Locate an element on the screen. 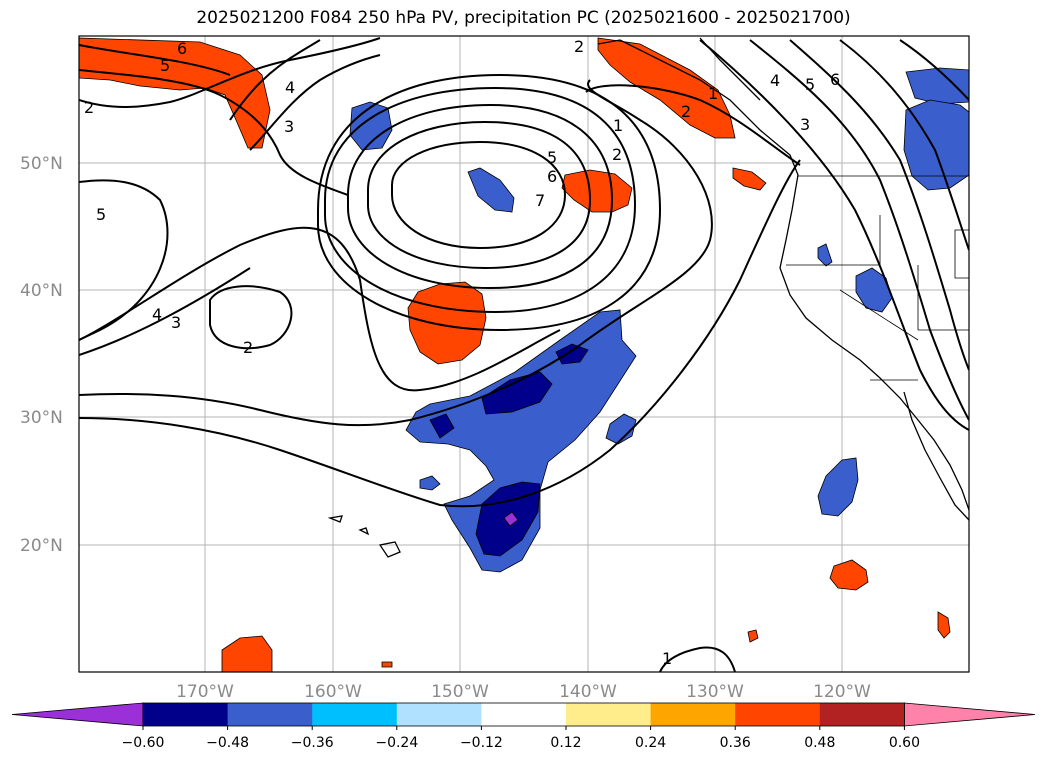 This screenshot has height=765, width=1047. anomaly-south-baja is located at coordinates (849, 575).